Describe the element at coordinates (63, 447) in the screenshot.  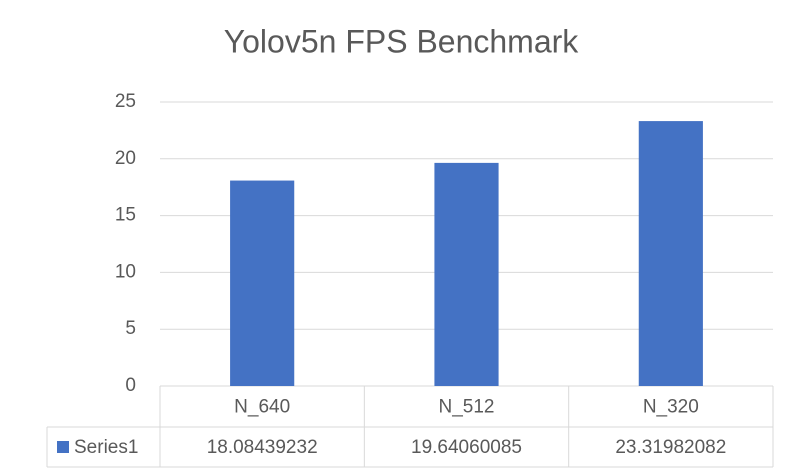
I see `legend-key` at that location.